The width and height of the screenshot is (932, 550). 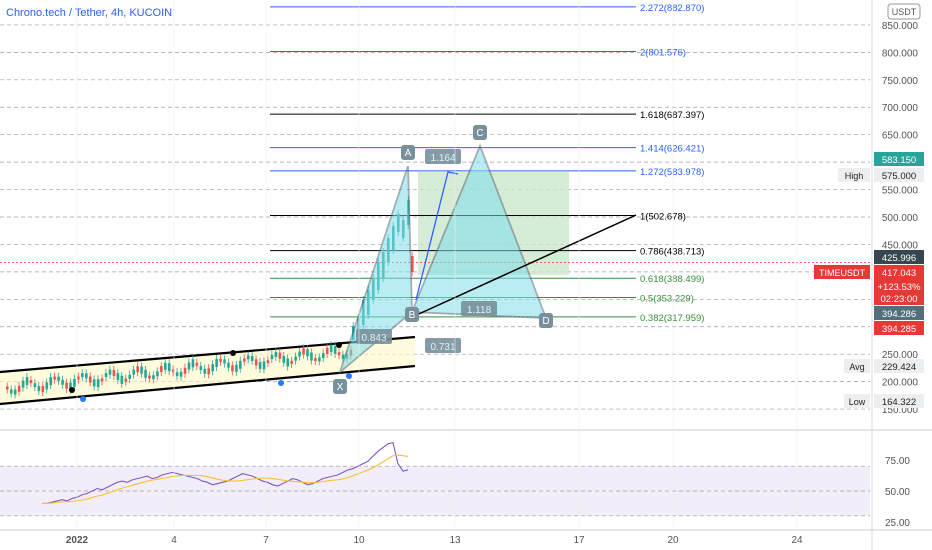 I want to click on fib-label: 0.618(388.499), so click(x=672, y=279).